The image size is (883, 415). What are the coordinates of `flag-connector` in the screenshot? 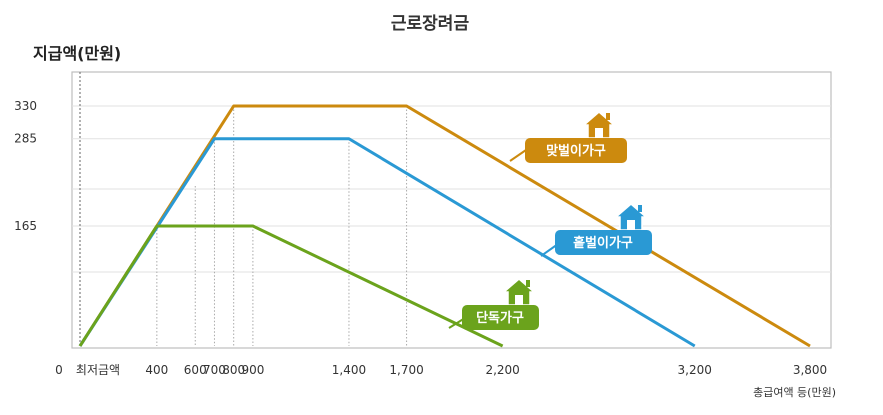 It's located at (518, 155).